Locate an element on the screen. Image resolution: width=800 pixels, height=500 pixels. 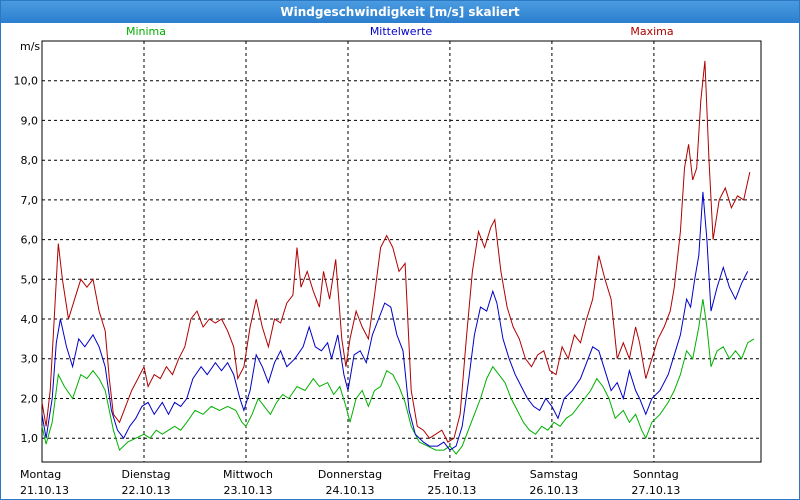
x-tick-date: 22.10.13 is located at coordinates (146, 490).